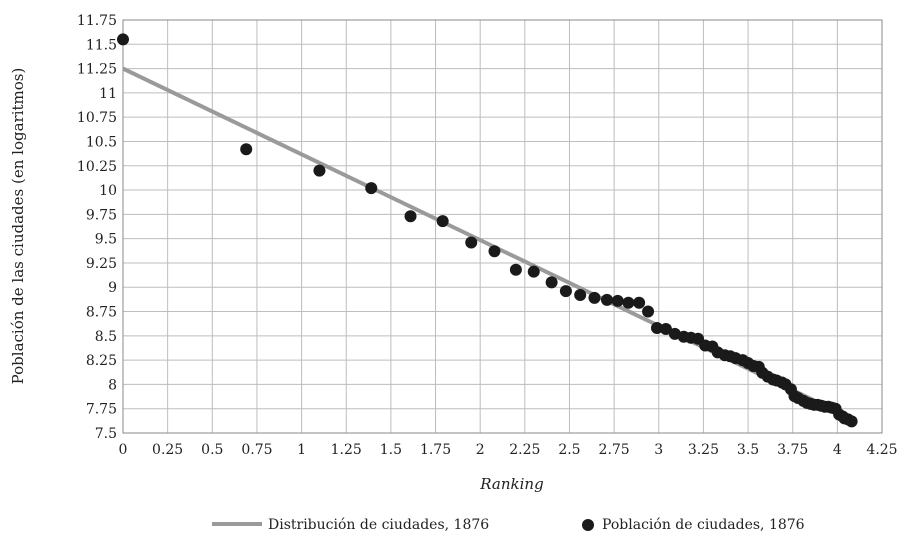  I want to click on y-tick-label: 10.25, so click(97, 167).